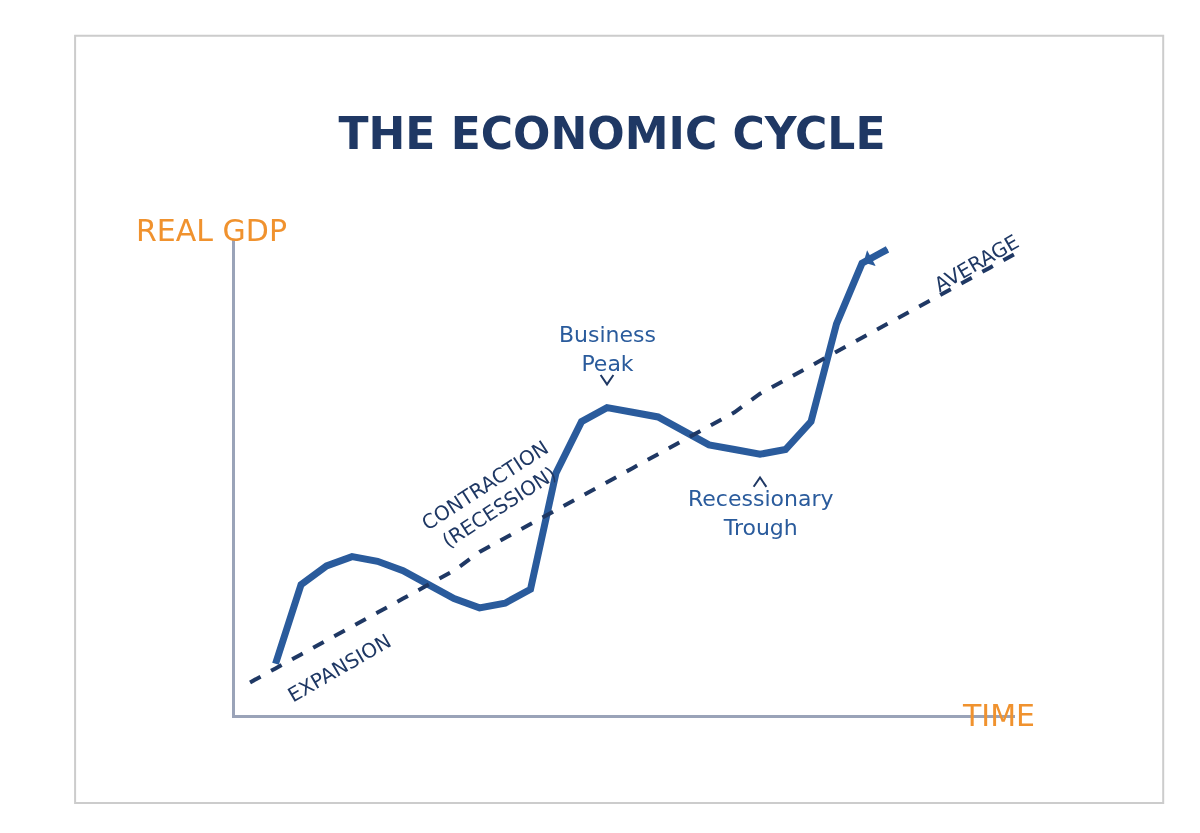 The image size is (1200, 833). What do you see at coordinates (999, 715) in the screenshot?
I see `x-axis-title: TIME` at bounding box center [999, 715].